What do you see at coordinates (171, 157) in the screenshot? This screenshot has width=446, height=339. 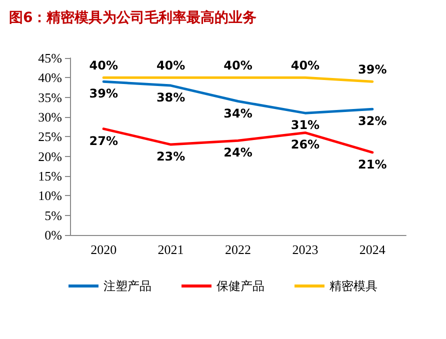 I see `data-label: 23%` at bounding box center [171, 157].